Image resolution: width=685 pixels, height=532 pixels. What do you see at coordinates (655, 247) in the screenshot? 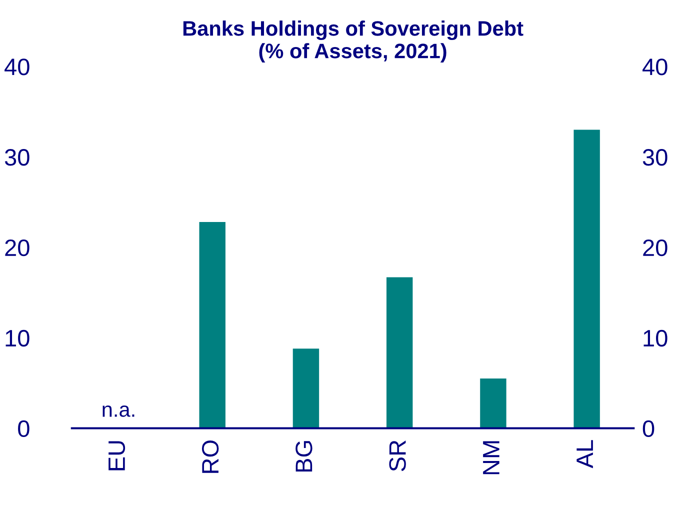
I see `y2-tick-label: 20` at bounding box center [655, 247].